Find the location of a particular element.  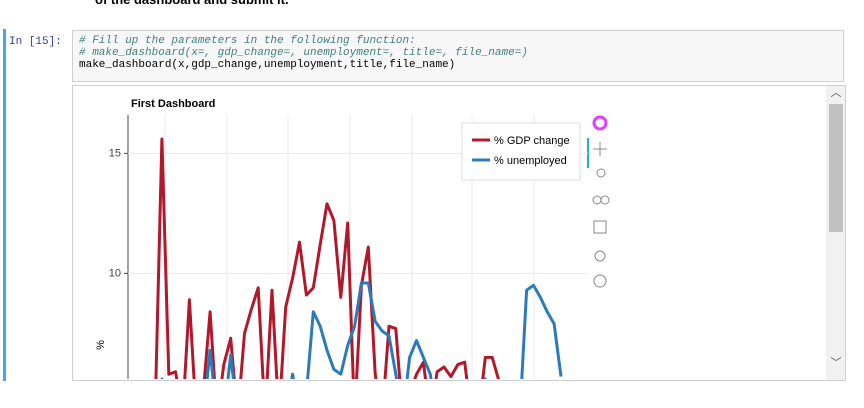

help-tool is located at coordinates (600, 281).